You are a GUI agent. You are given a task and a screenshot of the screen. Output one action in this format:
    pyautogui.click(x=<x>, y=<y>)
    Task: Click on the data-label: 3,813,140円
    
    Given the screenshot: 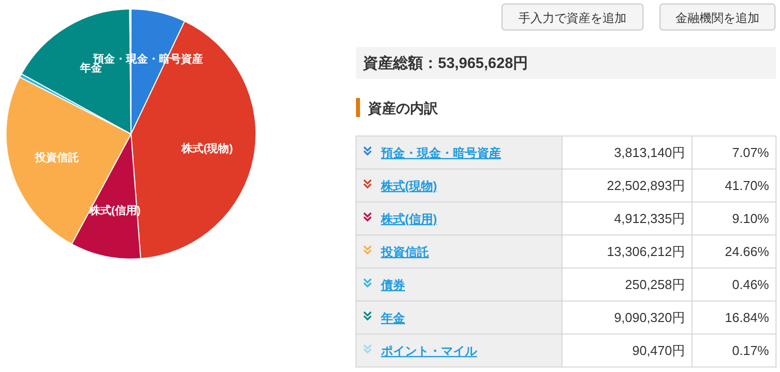 What is the action you would take?
    pyautogui.click(x=649, y=152)
    